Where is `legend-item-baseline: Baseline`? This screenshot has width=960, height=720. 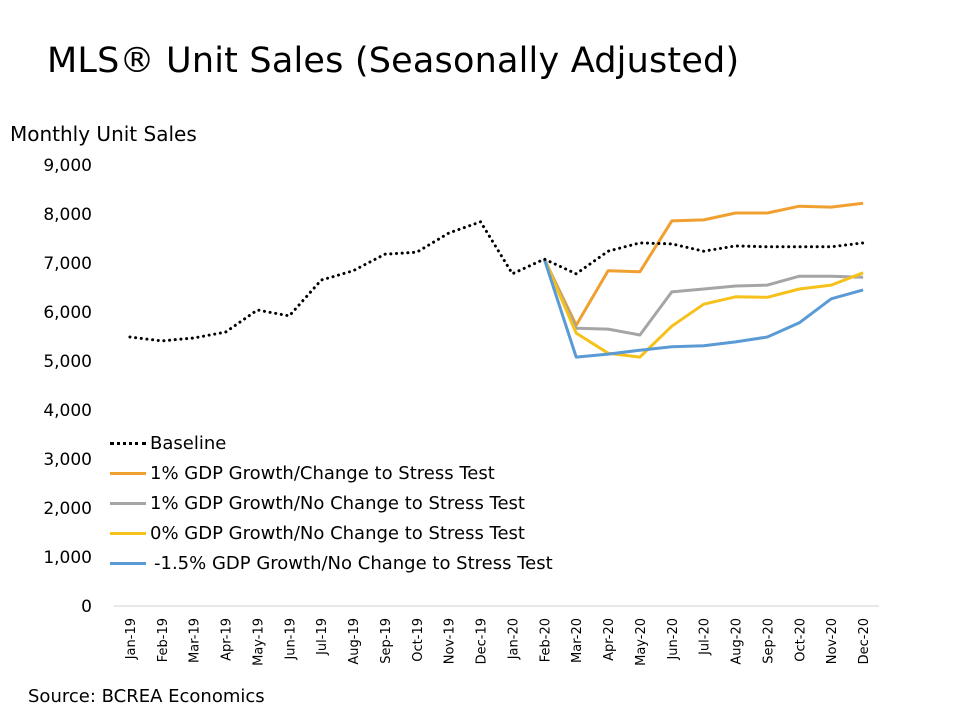 legend-item-baseline: Baseline is located at coordinates (331, 443).